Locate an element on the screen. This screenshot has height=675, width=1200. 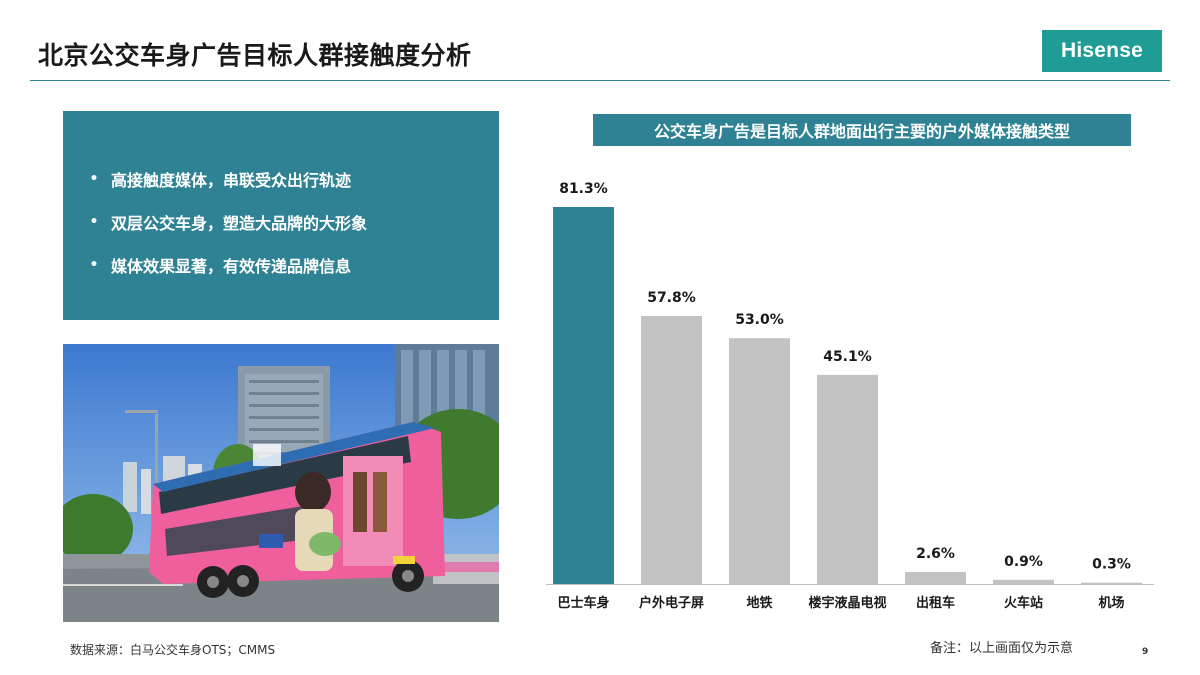
category-label-1: 巴士车身 is located at coordinates (583, 603).